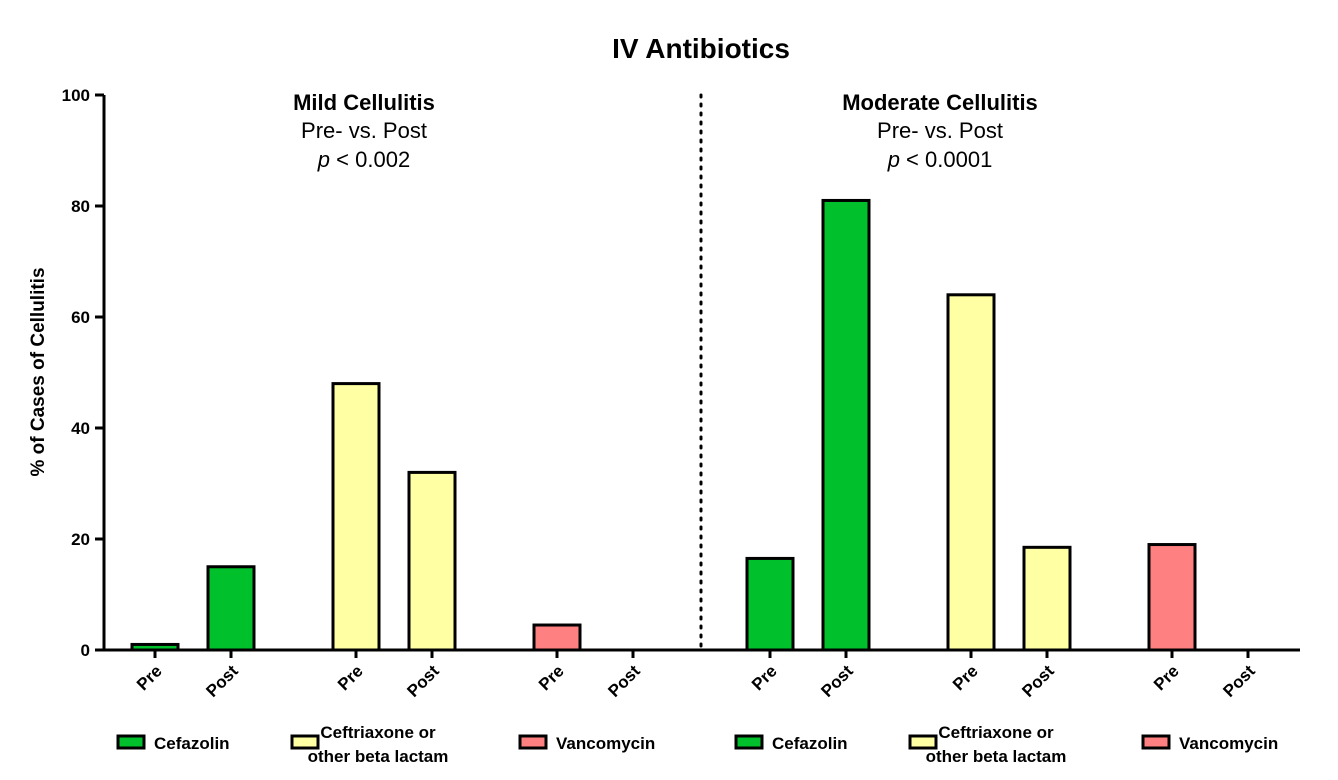 The height and width of the screenshot is (780, 1338). I want to click on y-tick-label: 0, so click(85, 650).